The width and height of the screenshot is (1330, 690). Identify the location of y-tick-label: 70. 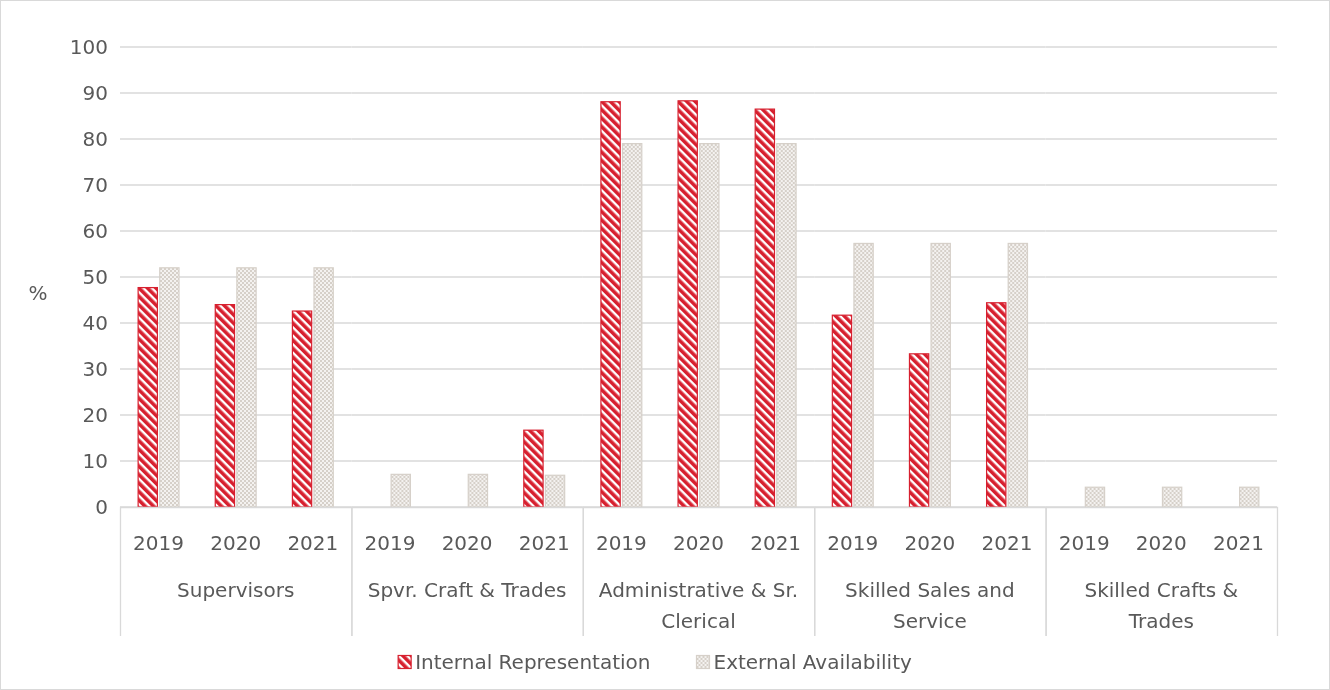
(95, 184).